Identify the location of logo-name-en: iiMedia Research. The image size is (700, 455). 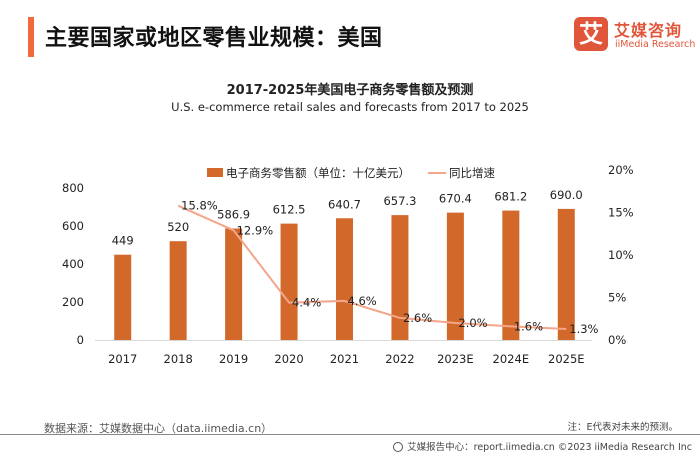
(655, 44).